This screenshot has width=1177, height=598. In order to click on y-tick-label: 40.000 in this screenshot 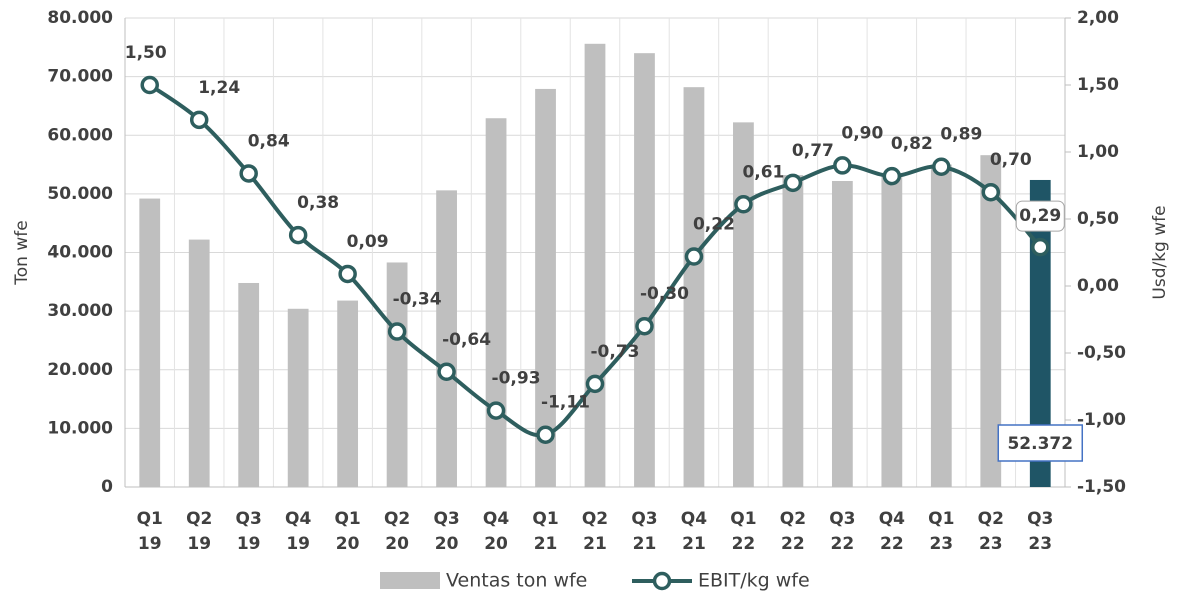, I will do `click(80, 253)`.